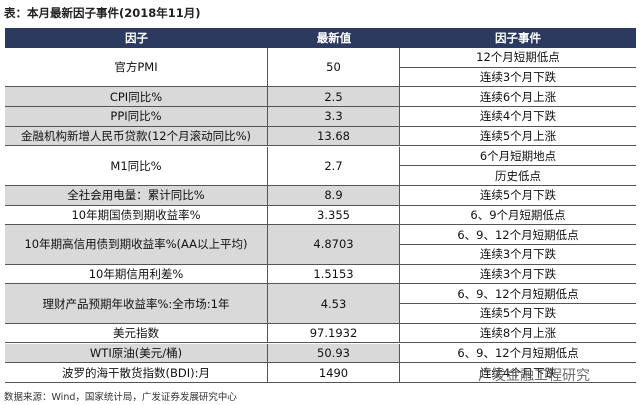  Describe the element at coordinates (334, 195) in the screenshot. I see `value-cell: 8.9` at that location.